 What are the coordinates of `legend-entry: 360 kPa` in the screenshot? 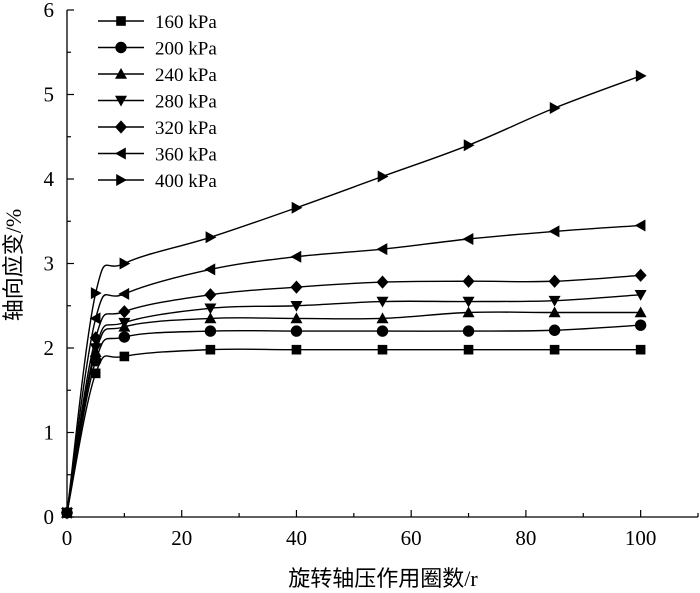 It's located at (157, 155).